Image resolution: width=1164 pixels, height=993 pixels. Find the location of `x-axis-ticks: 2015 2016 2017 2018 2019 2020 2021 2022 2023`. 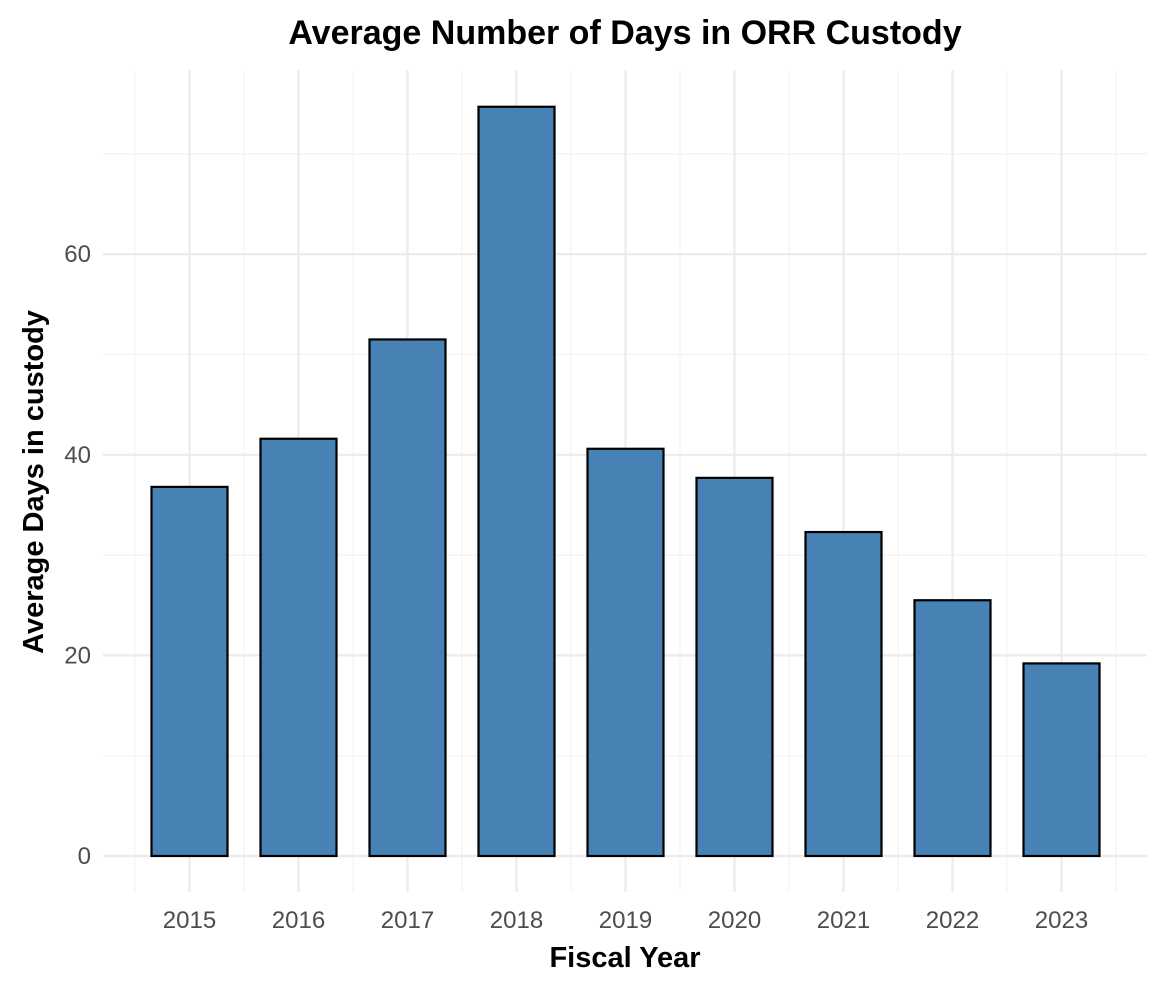

x-axis-ticks: 2015 2016 2017 2018 2019 2020 2021 2022 2023 is located at coordinates (625, 920).